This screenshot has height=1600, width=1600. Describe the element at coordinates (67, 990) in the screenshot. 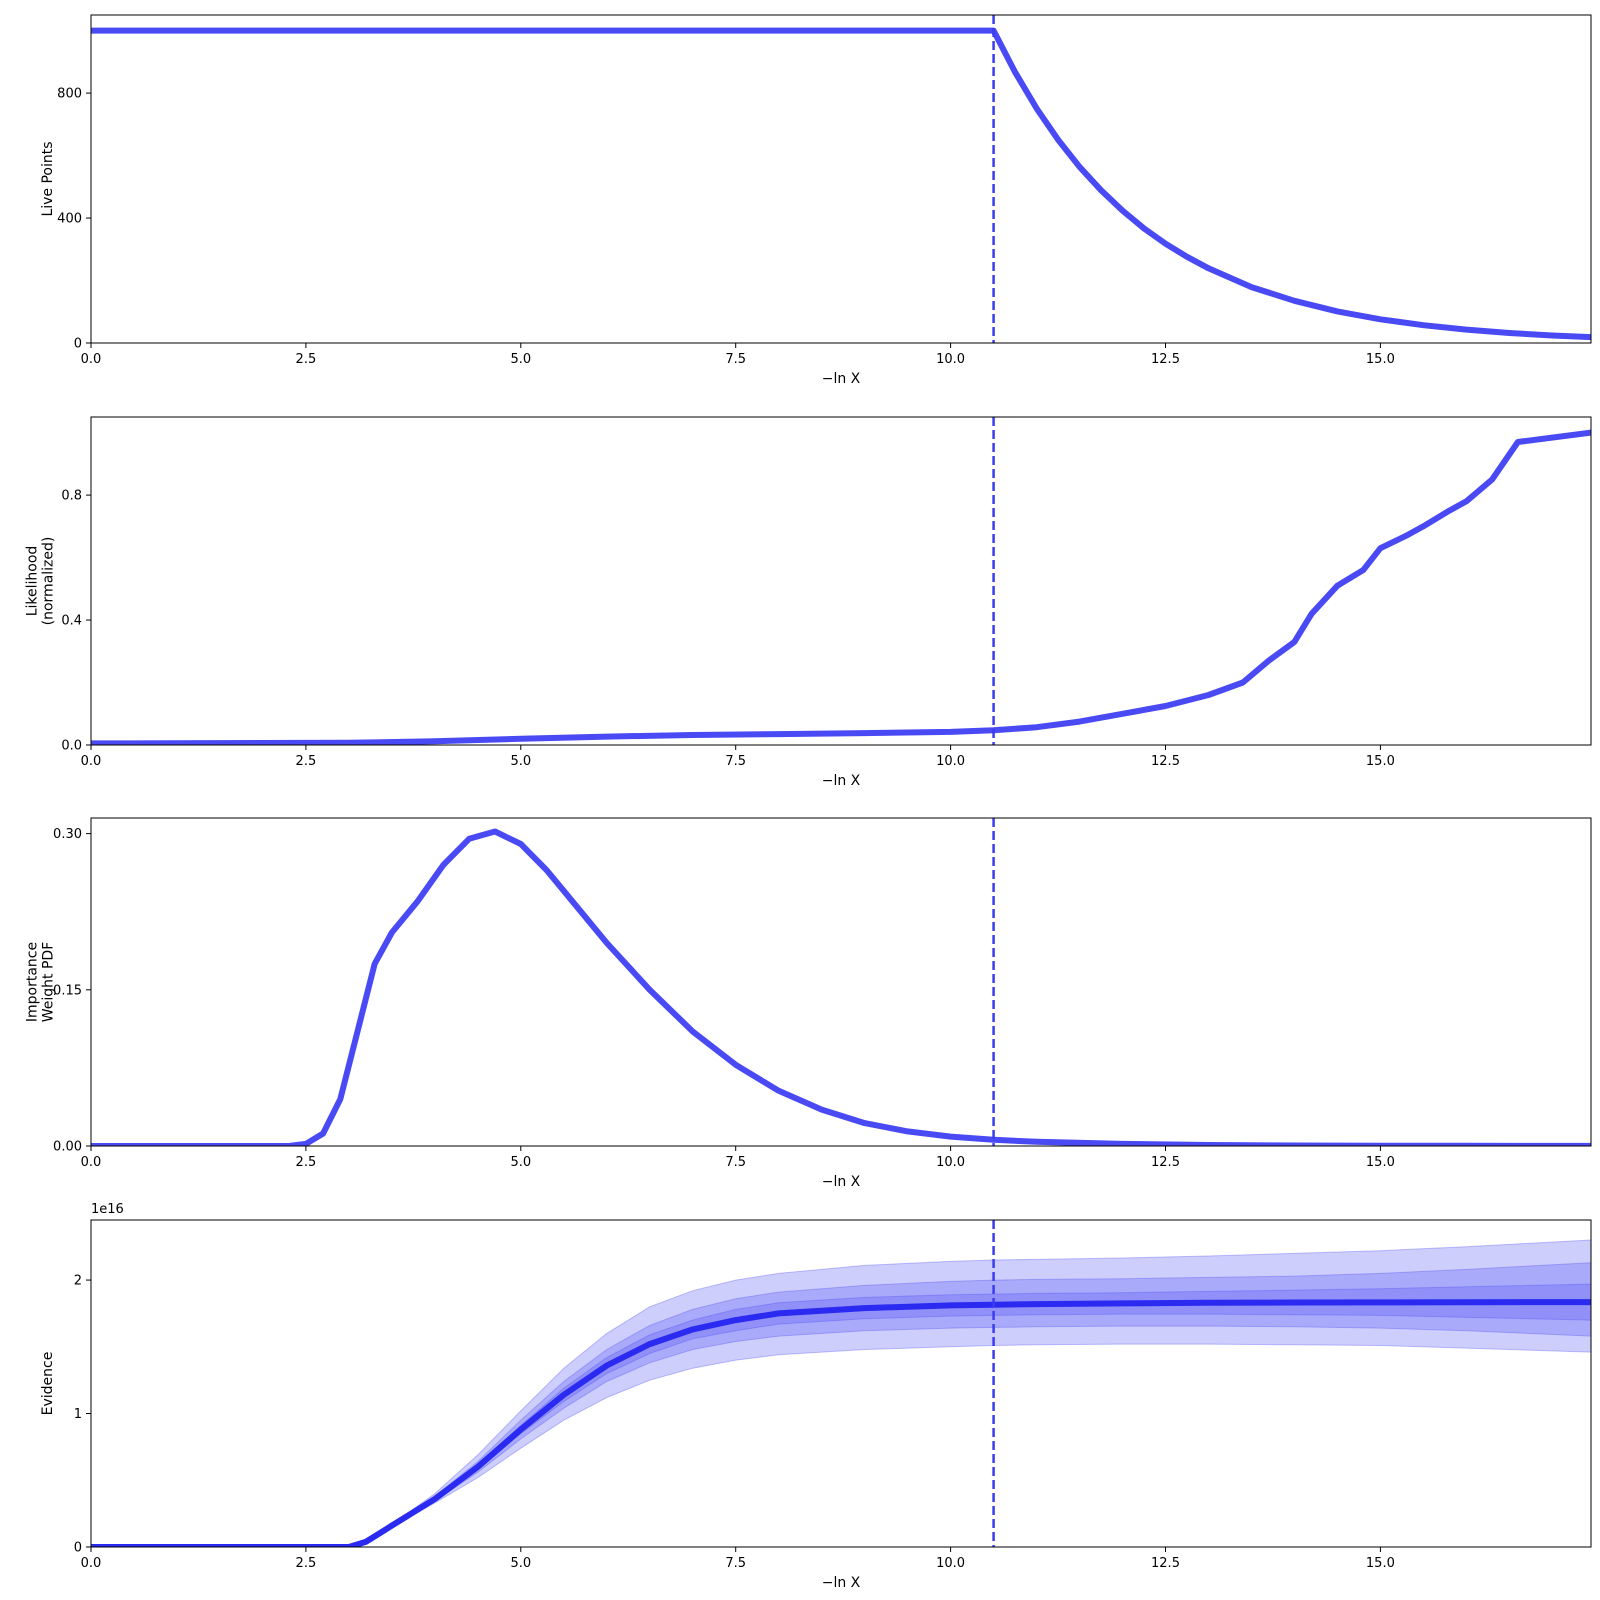

I see `y-tick-label: 0.15` at that location.